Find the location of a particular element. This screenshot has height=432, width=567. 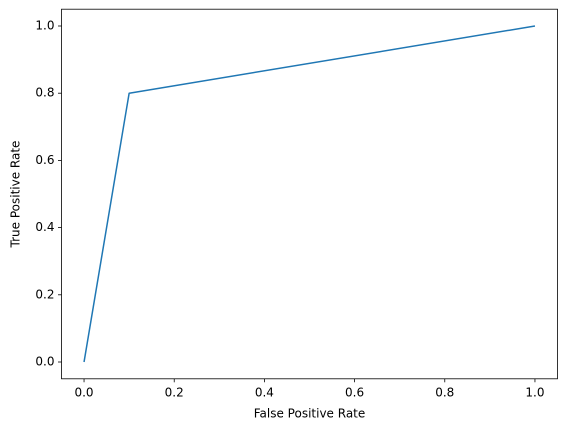

x-tick-label: 0.4 is located at coordinates (264, 392).